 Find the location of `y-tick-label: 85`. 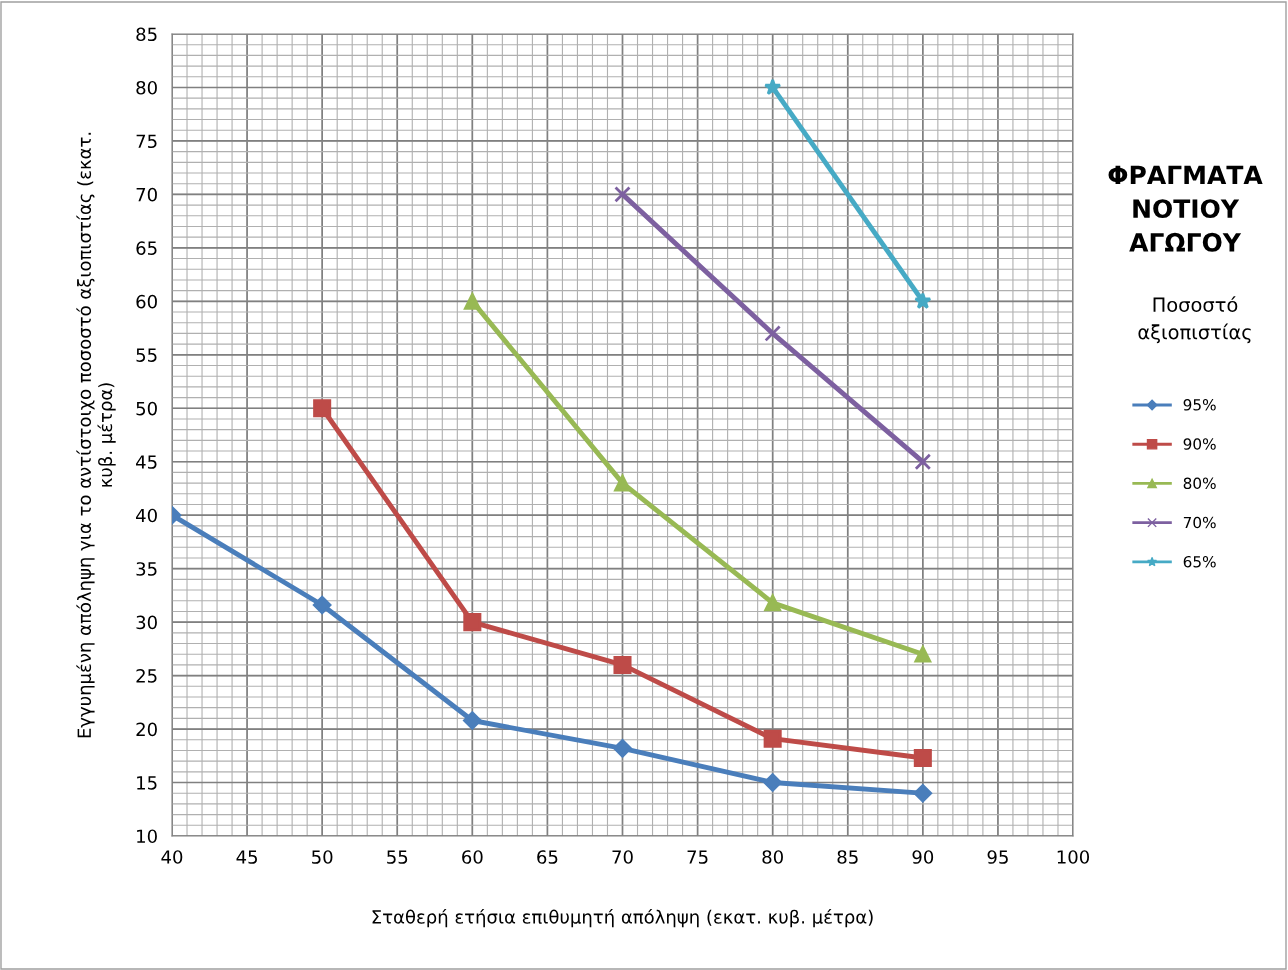

y-tick-label: 85 is located at coordinates (146, 34).